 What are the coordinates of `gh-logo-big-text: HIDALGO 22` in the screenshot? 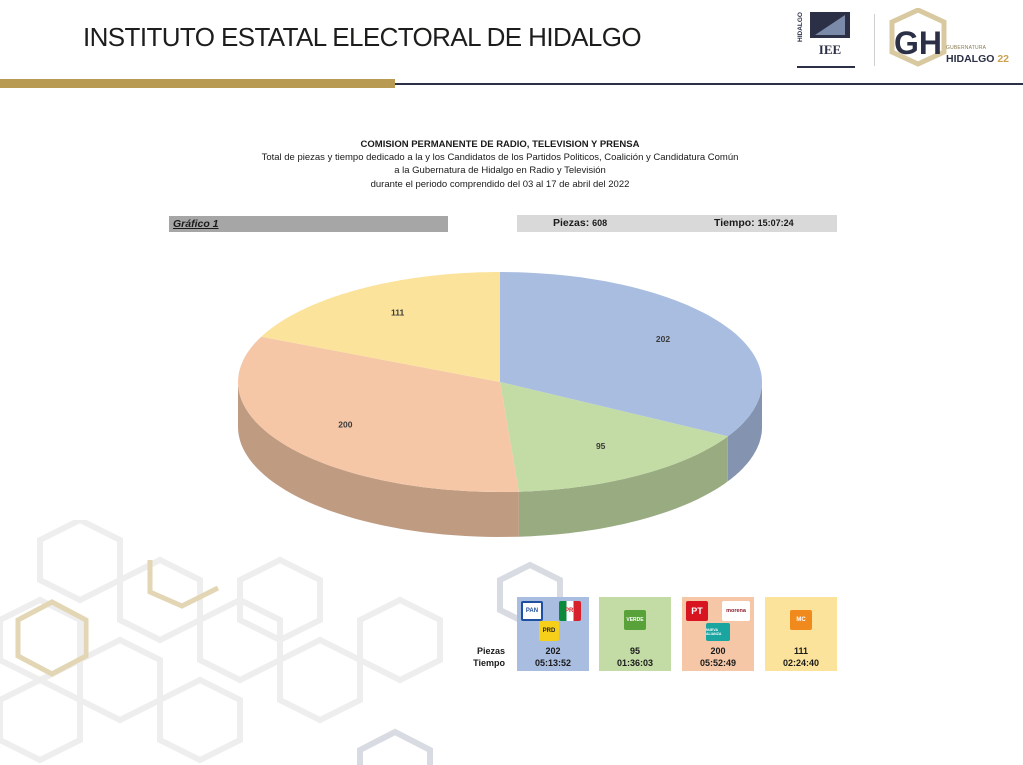 It's located at (977, 59).